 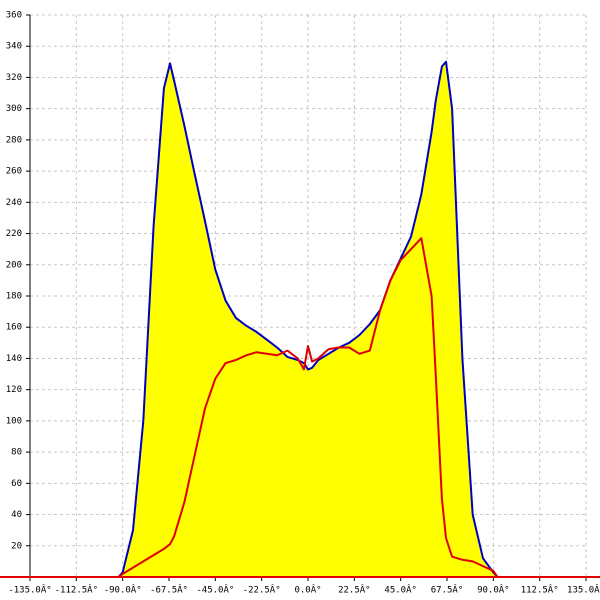 What do you see at coordinates (169, 590) in the screenshot?
I see `x-tick-label: -67.5Â°` at bounding box center [169, 590].